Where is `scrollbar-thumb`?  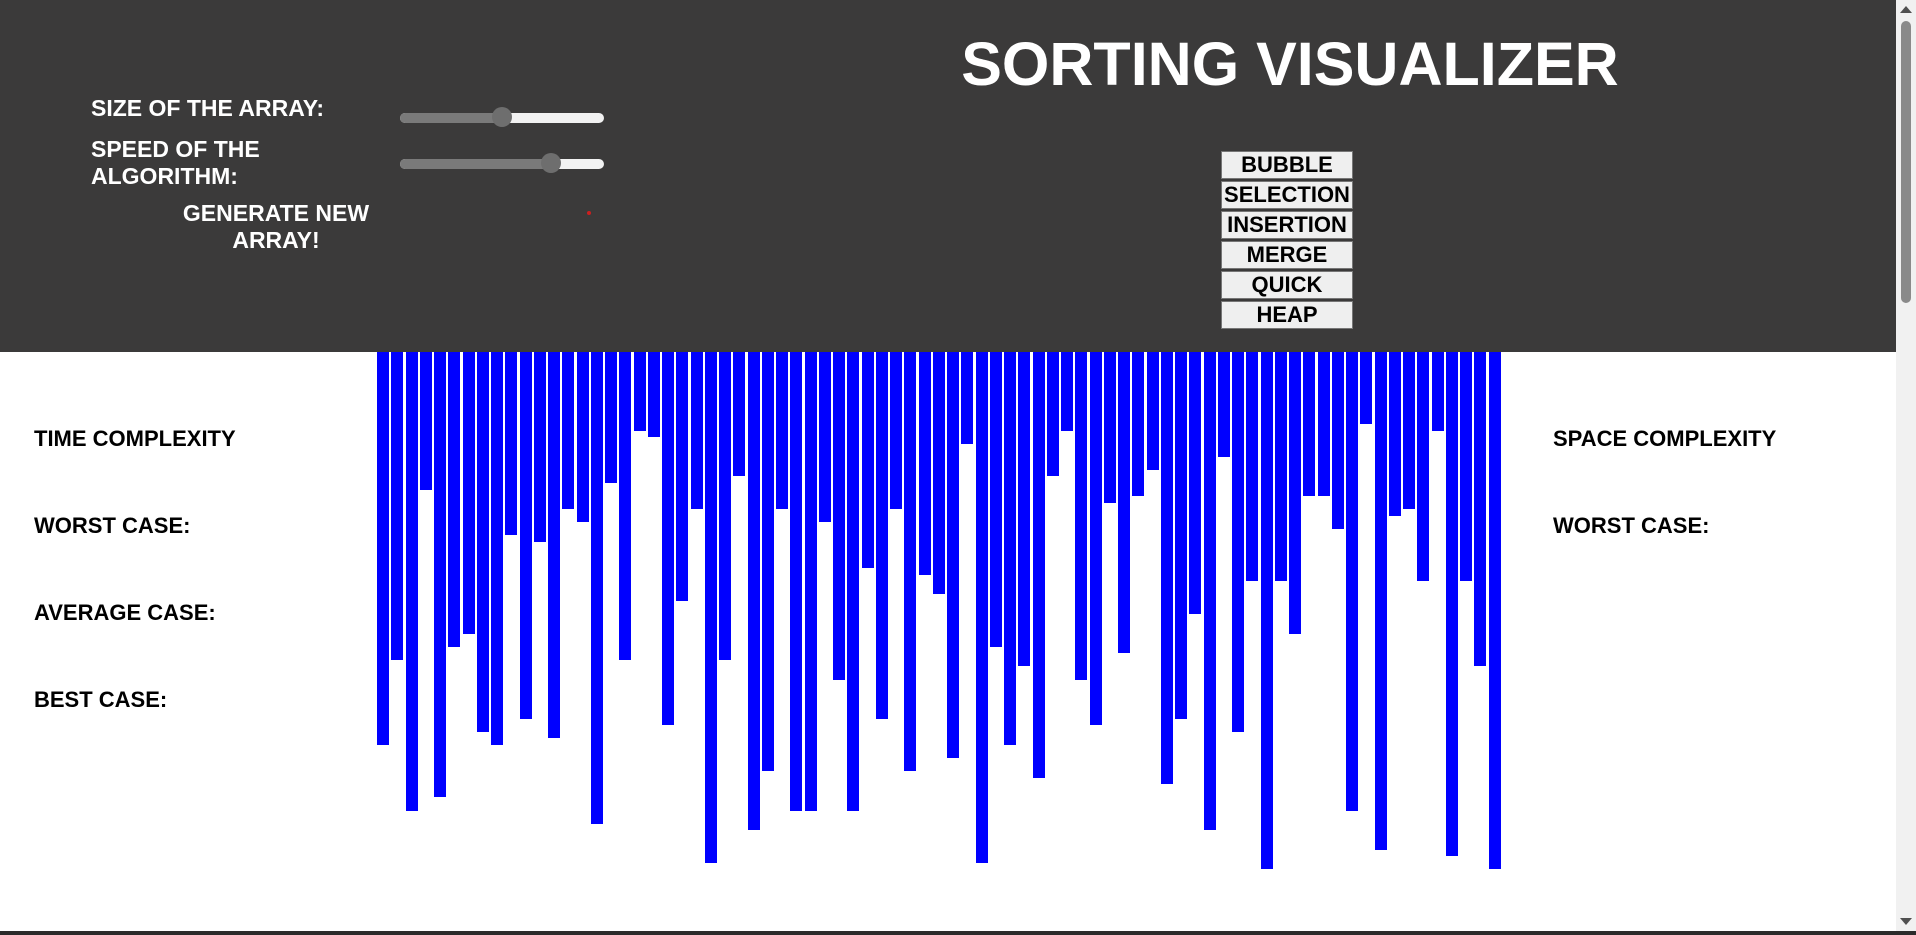 scrollbar-thumb is located at coordinates (1906, 162).